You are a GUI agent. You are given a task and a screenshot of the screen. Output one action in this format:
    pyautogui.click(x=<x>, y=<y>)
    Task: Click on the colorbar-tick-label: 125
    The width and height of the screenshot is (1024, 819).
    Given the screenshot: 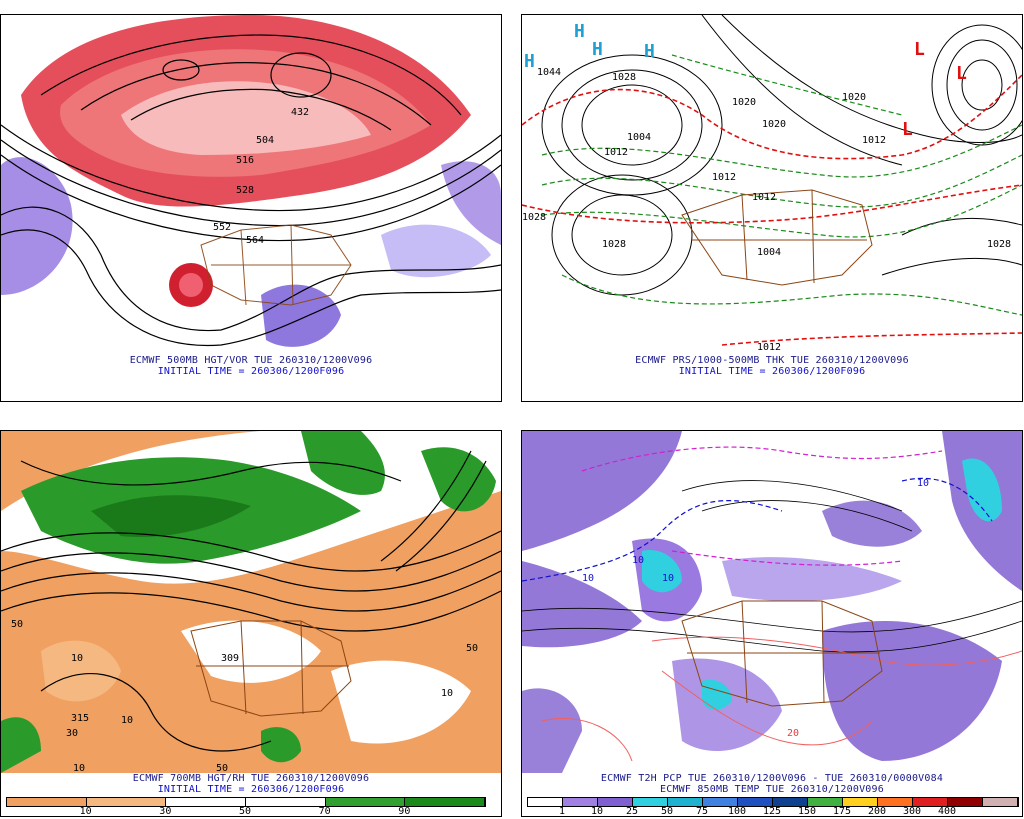 What is the action you would take?
    pyautogui.click(x=772, y=811)
    